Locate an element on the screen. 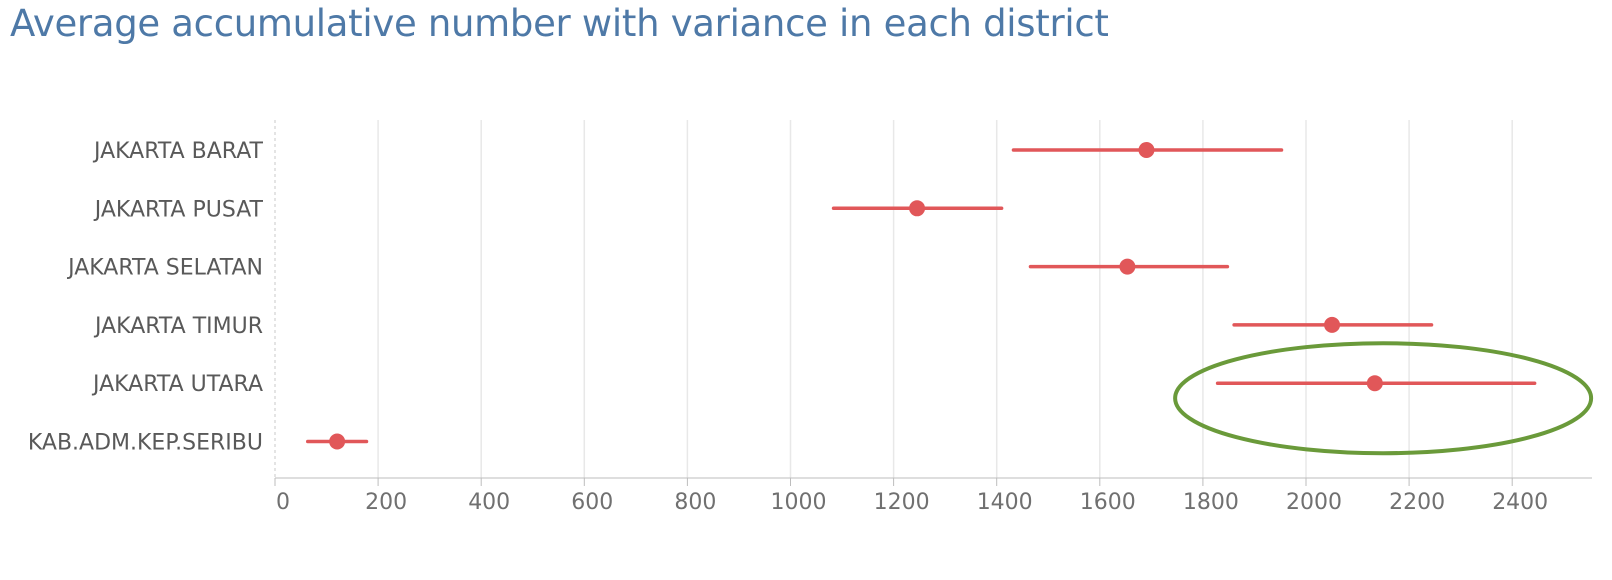 The width and height of the screenshot is (1612, 580). annotations is located at coordinates (1383, 398).